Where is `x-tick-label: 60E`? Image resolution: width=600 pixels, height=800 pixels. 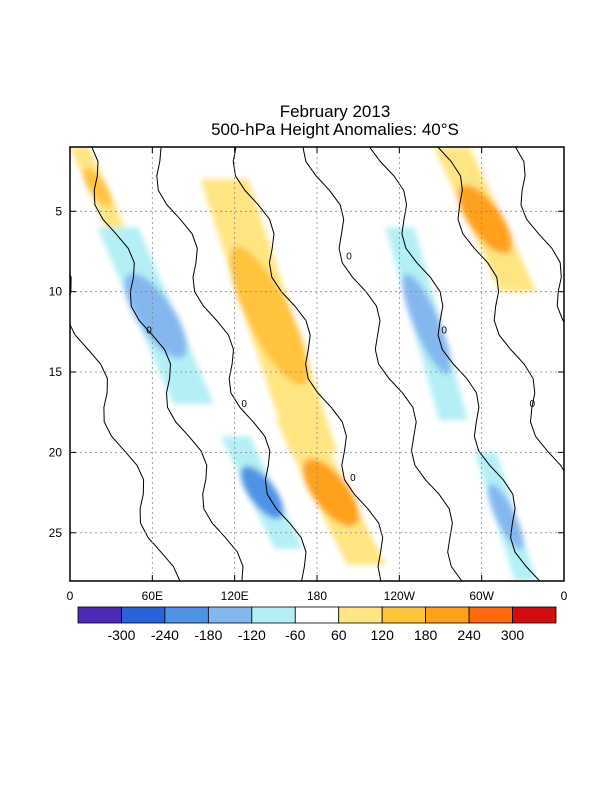 x-tick-label: 60E is located at coordinates (152, 596).